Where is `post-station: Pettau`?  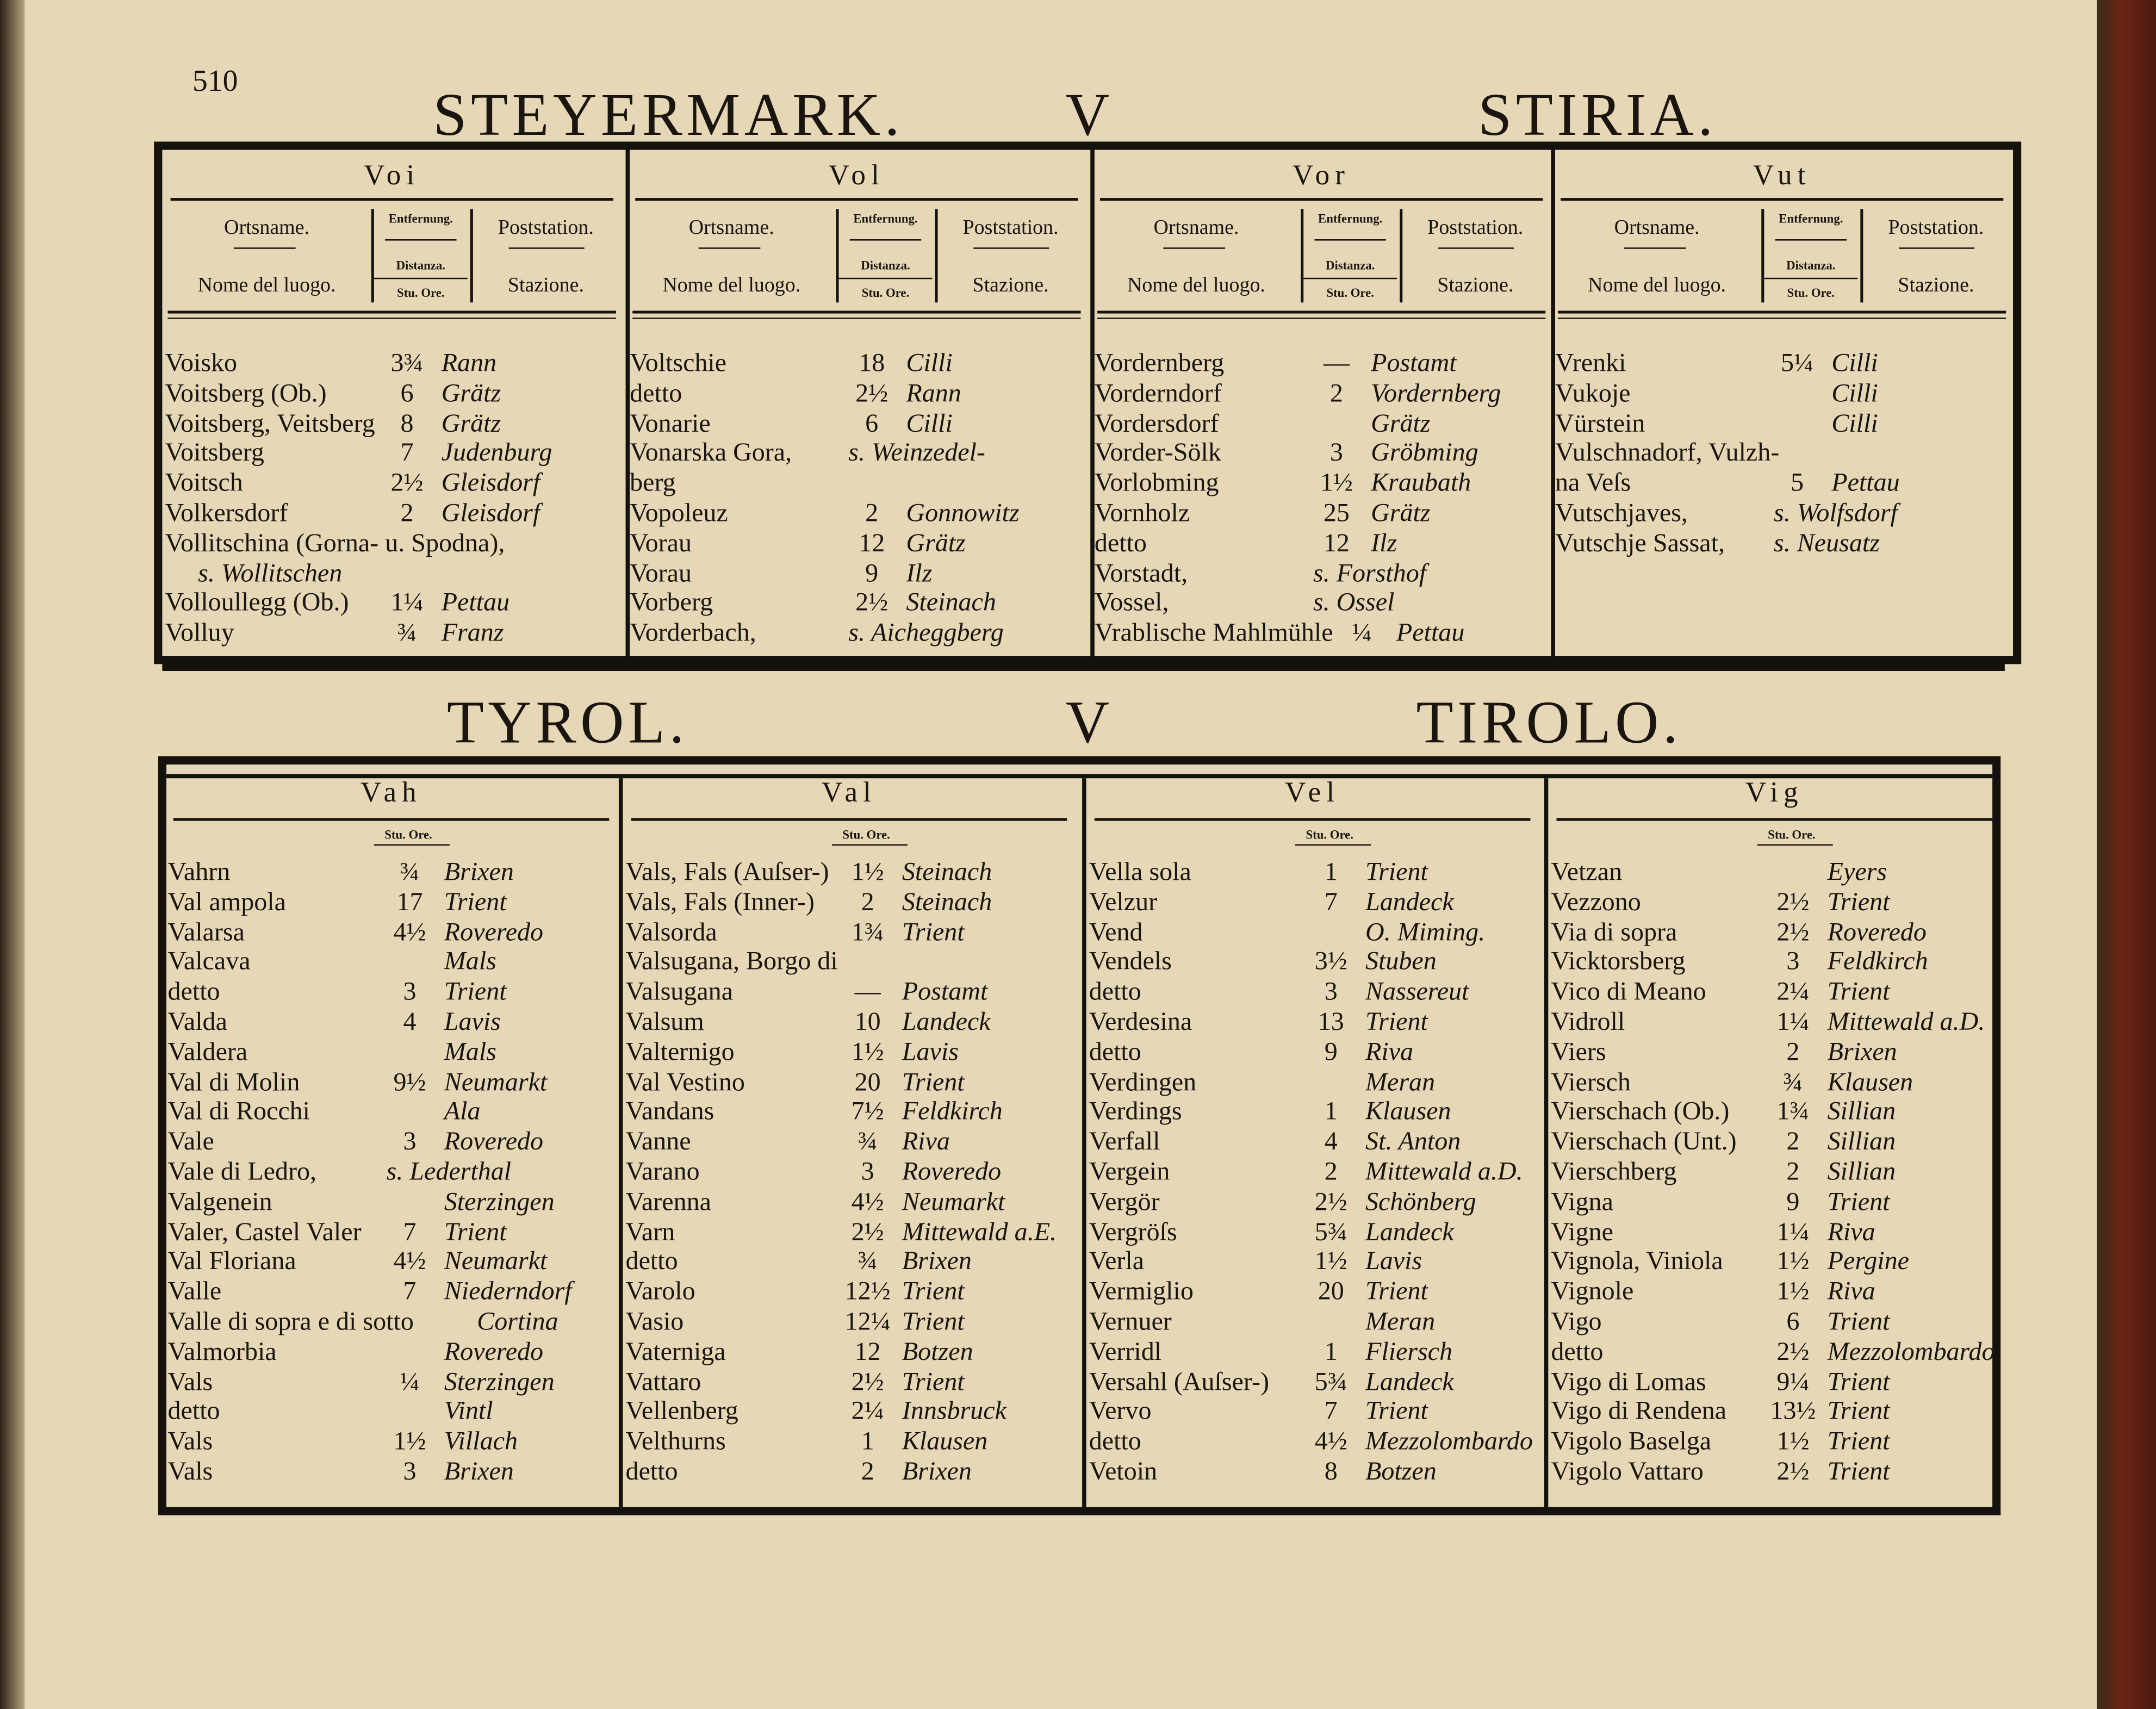 post-station: Pettau is located at coordinates (1865, 483).